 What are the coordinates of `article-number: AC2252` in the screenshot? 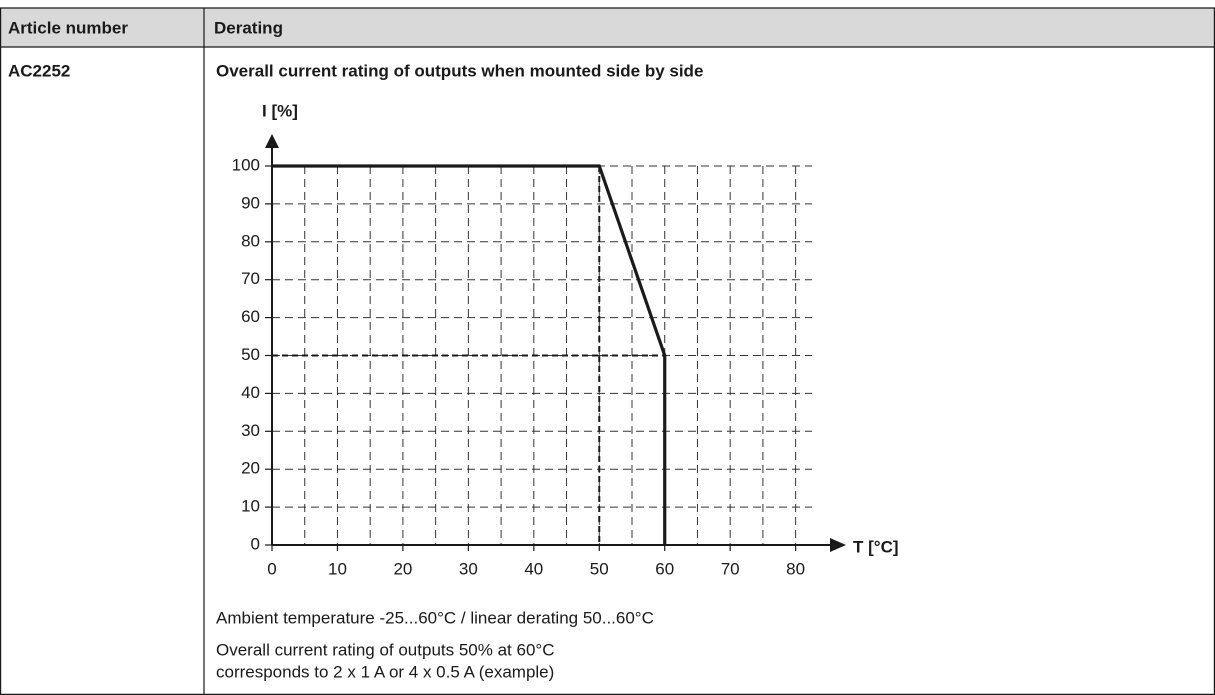 It's located at (39, 70).